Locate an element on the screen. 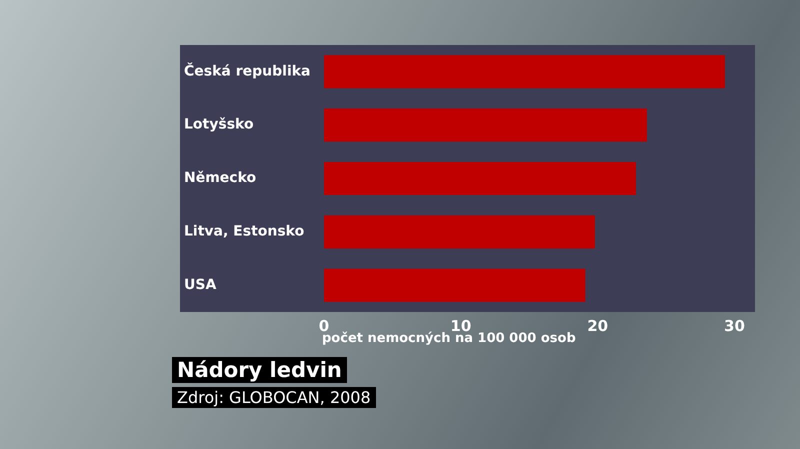 This screenshot has height=449, width=800. x-tick-label: 30 is located at coordinates (734, 325).